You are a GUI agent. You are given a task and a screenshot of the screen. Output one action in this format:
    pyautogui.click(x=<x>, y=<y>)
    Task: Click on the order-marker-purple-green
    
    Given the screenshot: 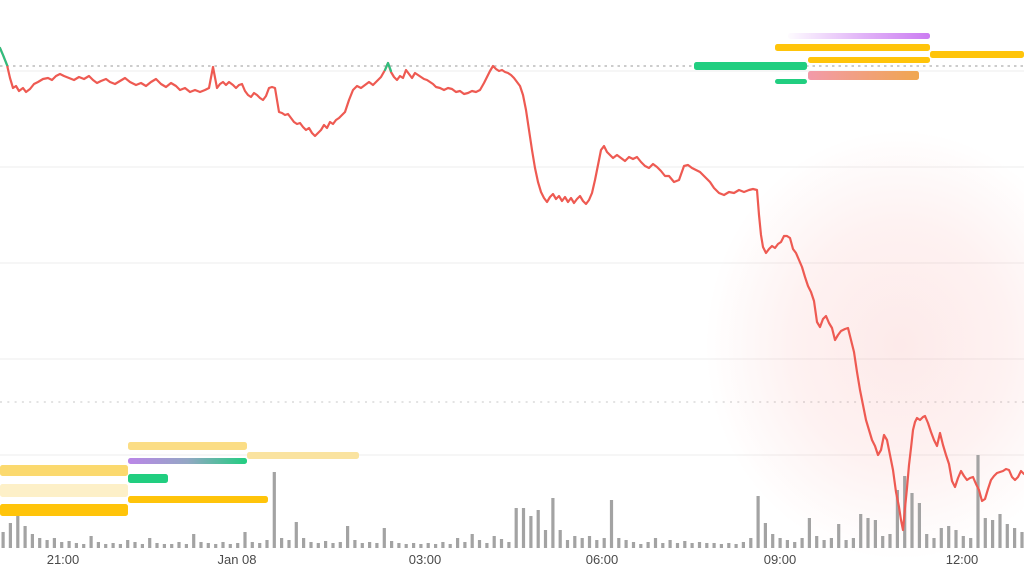 What is the action you would take?
    pyautogui.click(x=187, y=461)
    